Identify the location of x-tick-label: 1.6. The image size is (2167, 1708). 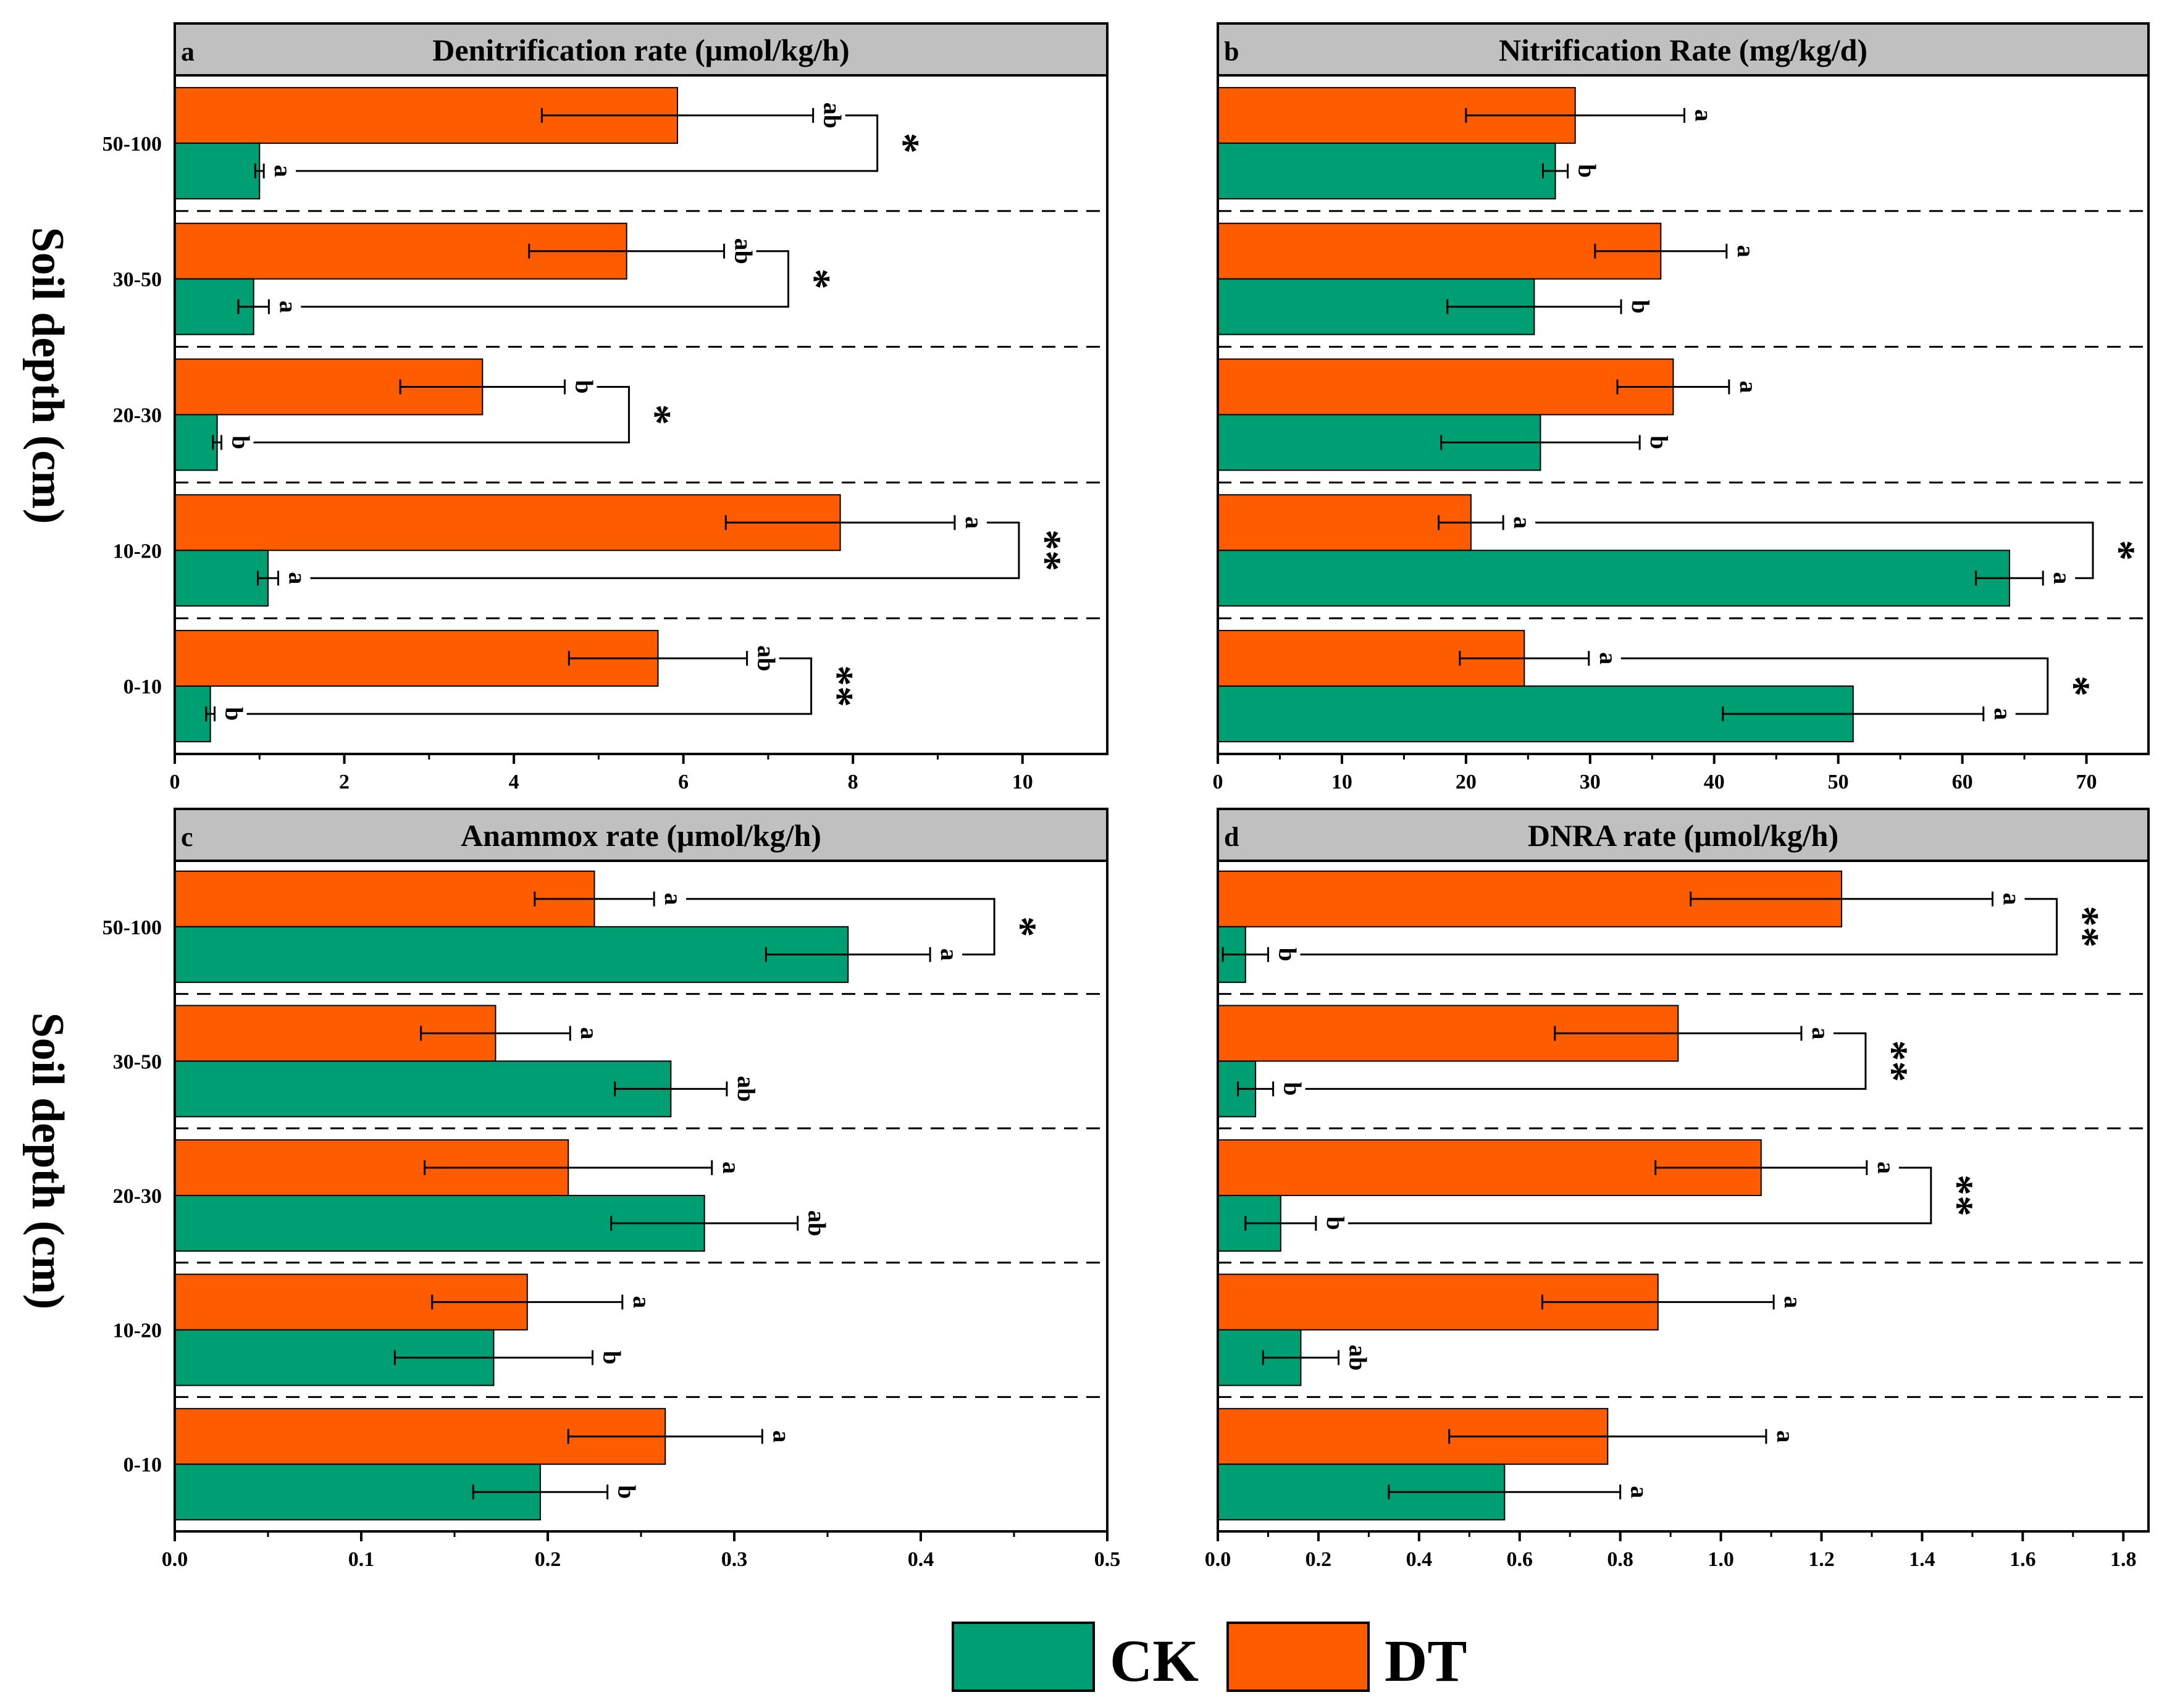
(2023, 1559).